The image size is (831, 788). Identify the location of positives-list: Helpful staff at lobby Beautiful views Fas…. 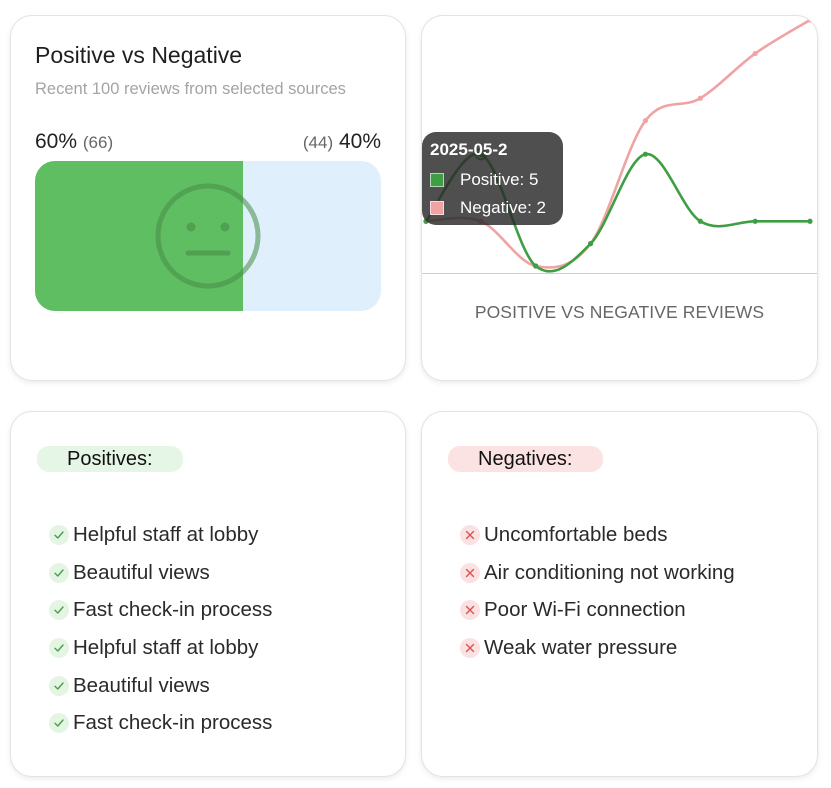
(160, 629).